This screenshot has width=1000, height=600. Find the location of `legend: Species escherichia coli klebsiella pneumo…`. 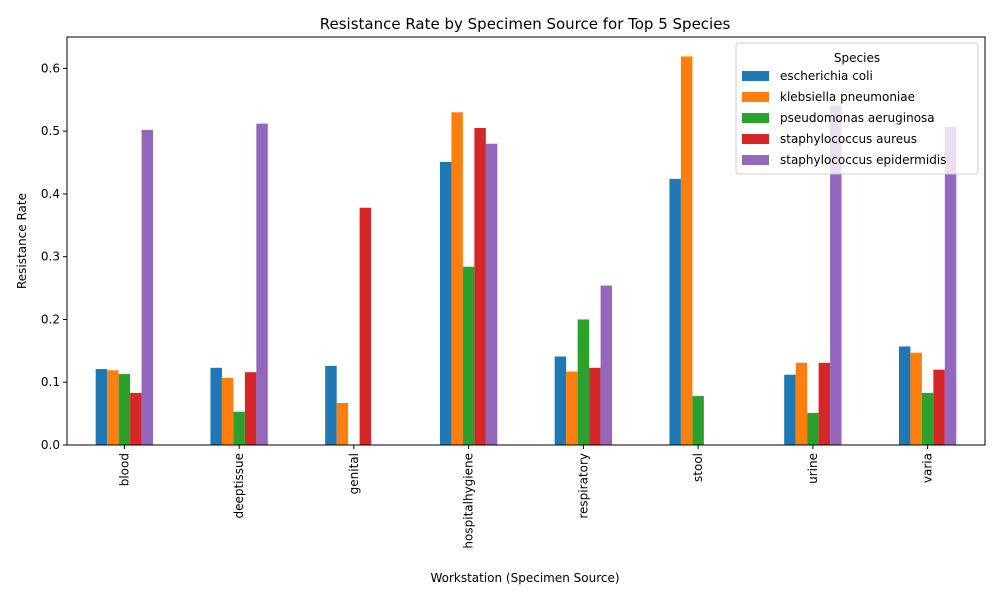

legend: Species escherichia coli klebsiella pneumo… is located at coordinates (857, 108).